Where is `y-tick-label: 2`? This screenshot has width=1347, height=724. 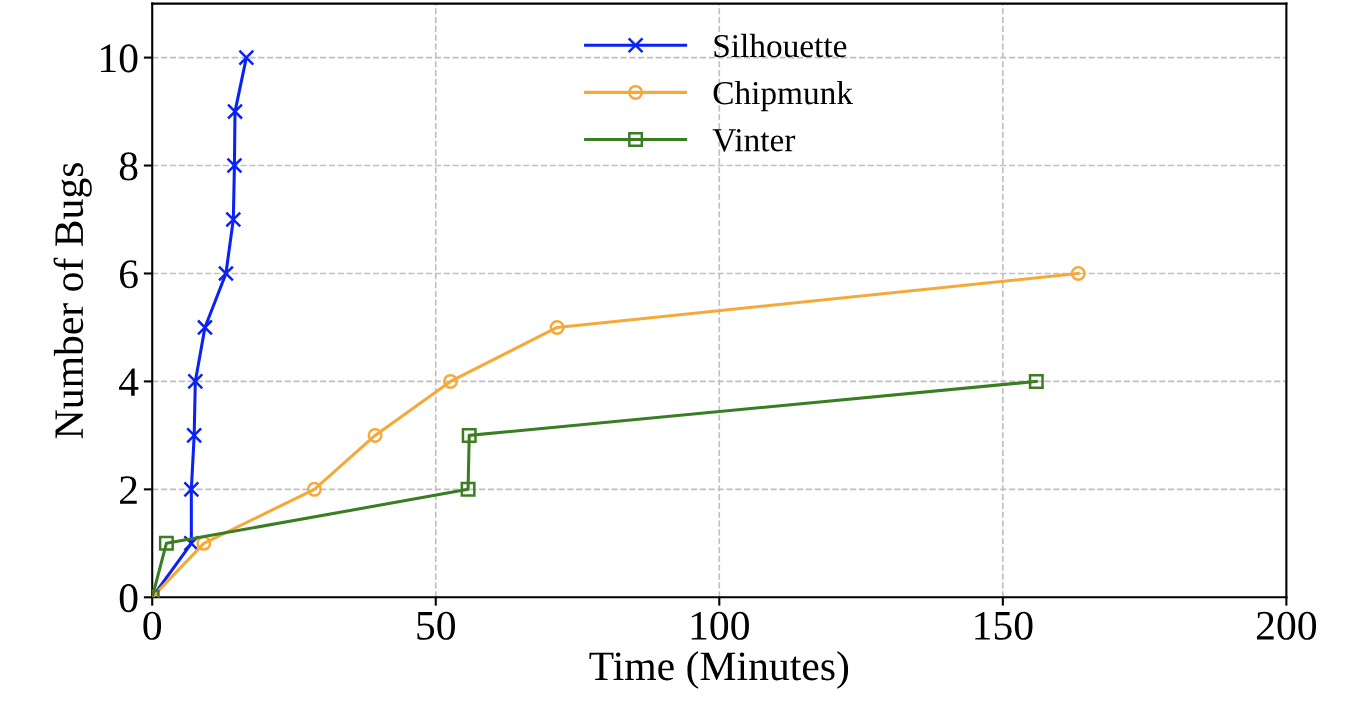
y-tick-label: 2 is located at coordinates (128, 490).